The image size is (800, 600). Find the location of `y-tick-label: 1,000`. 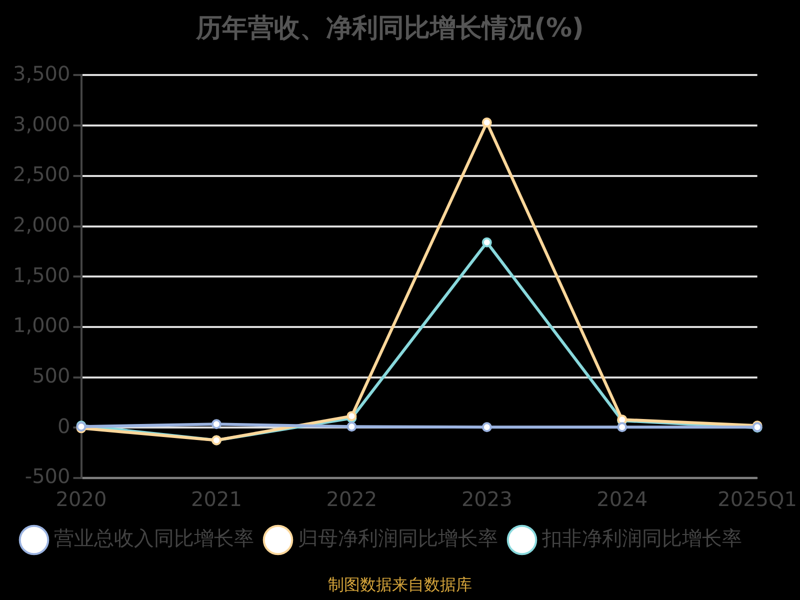

y-tick-label: 1,000 is located at coordinates (41, 325).